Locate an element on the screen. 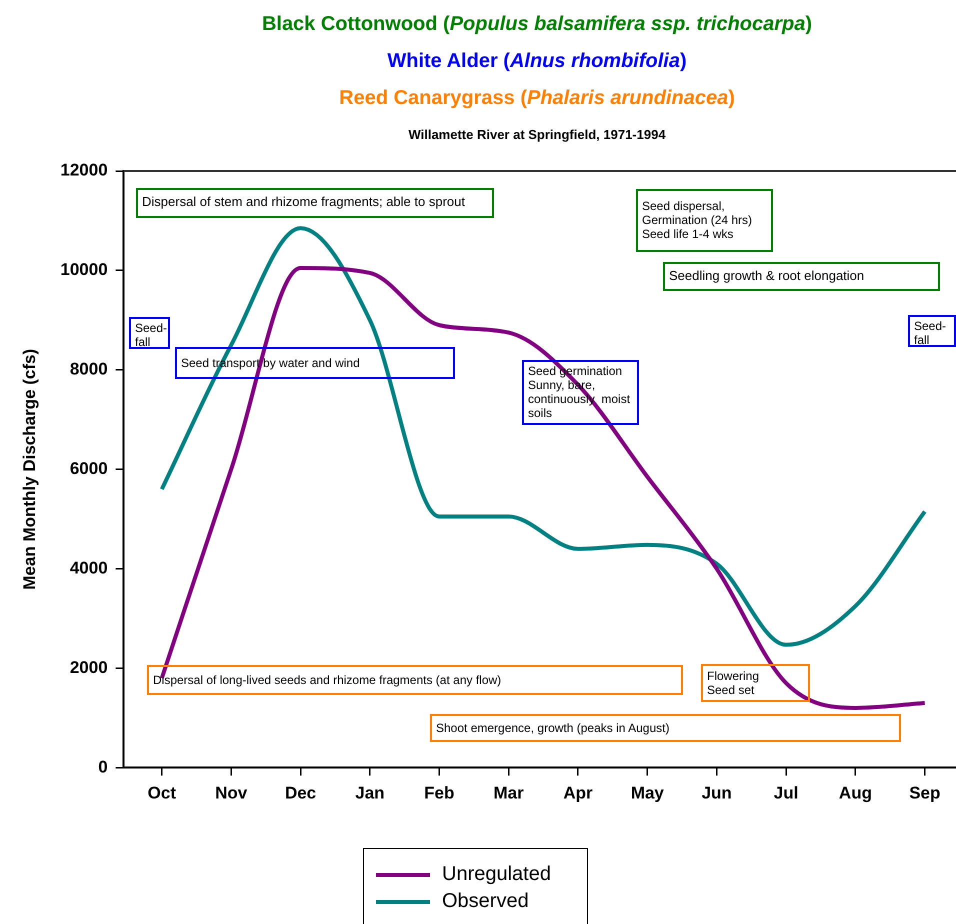 This screenshot has height=924, width=956. annotation: Flowering Seed set is located at coordinates (755, 683).